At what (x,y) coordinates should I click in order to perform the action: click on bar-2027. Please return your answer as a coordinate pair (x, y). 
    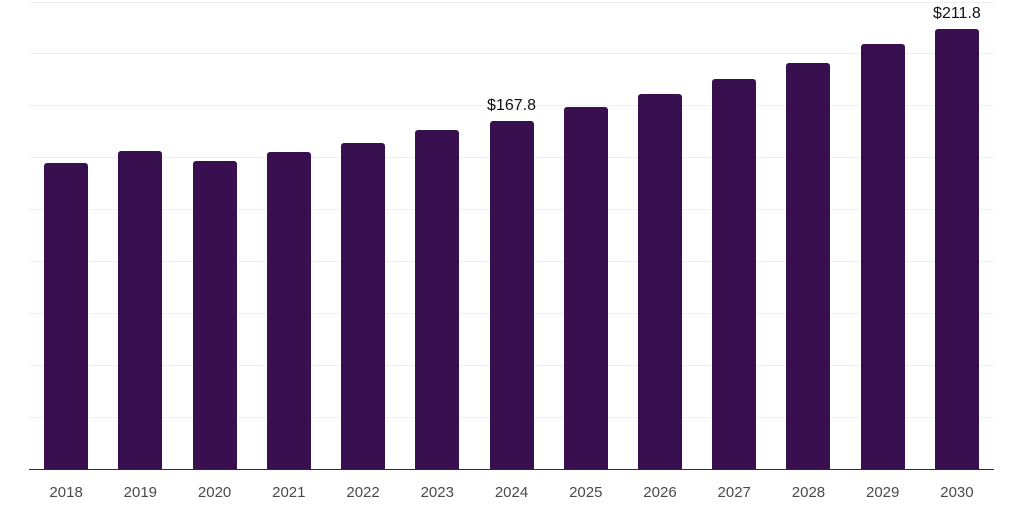
    Looking at the image, I should click on (734, 273).